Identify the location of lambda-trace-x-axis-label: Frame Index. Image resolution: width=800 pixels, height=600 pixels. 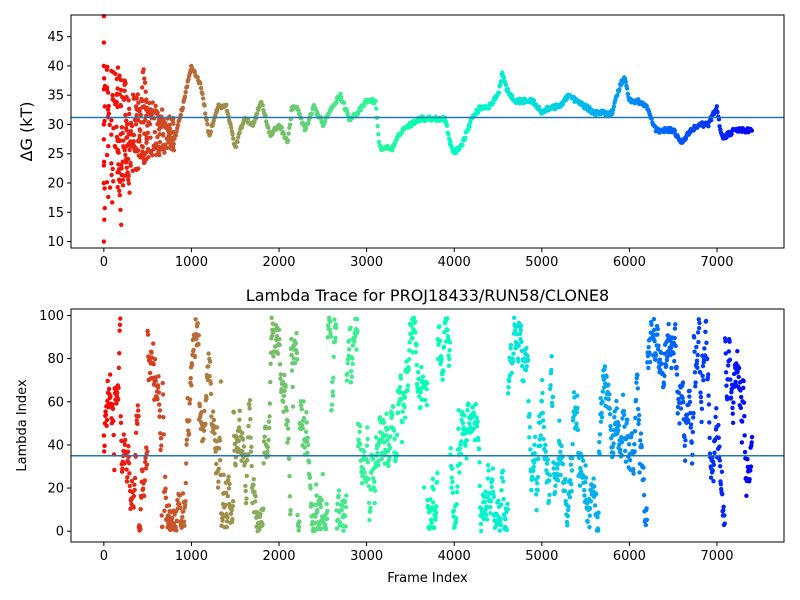
(427, 578).